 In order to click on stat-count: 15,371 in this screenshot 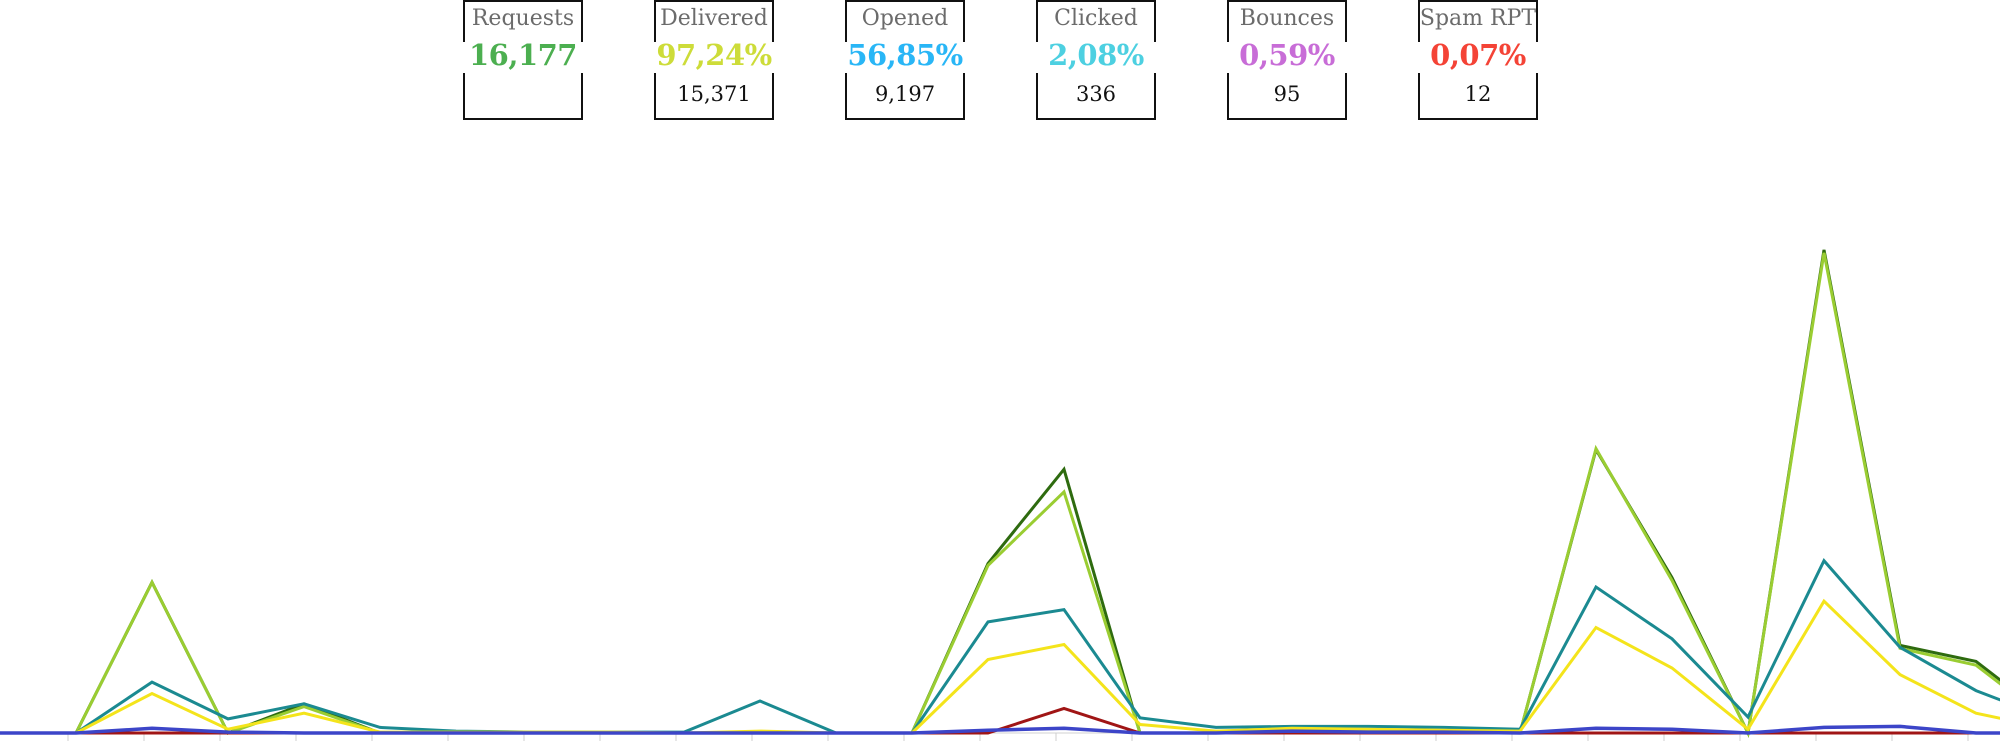, I will do `click(714, 94)`.